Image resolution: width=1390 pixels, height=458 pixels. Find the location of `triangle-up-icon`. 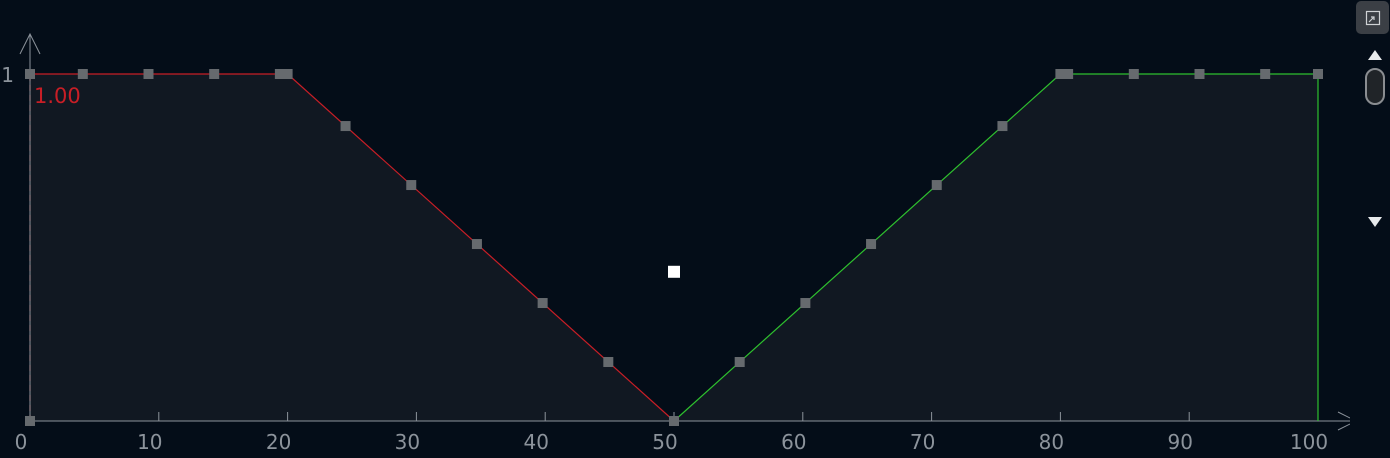

triangle-up-icon is located at coordinates (1375, 55).